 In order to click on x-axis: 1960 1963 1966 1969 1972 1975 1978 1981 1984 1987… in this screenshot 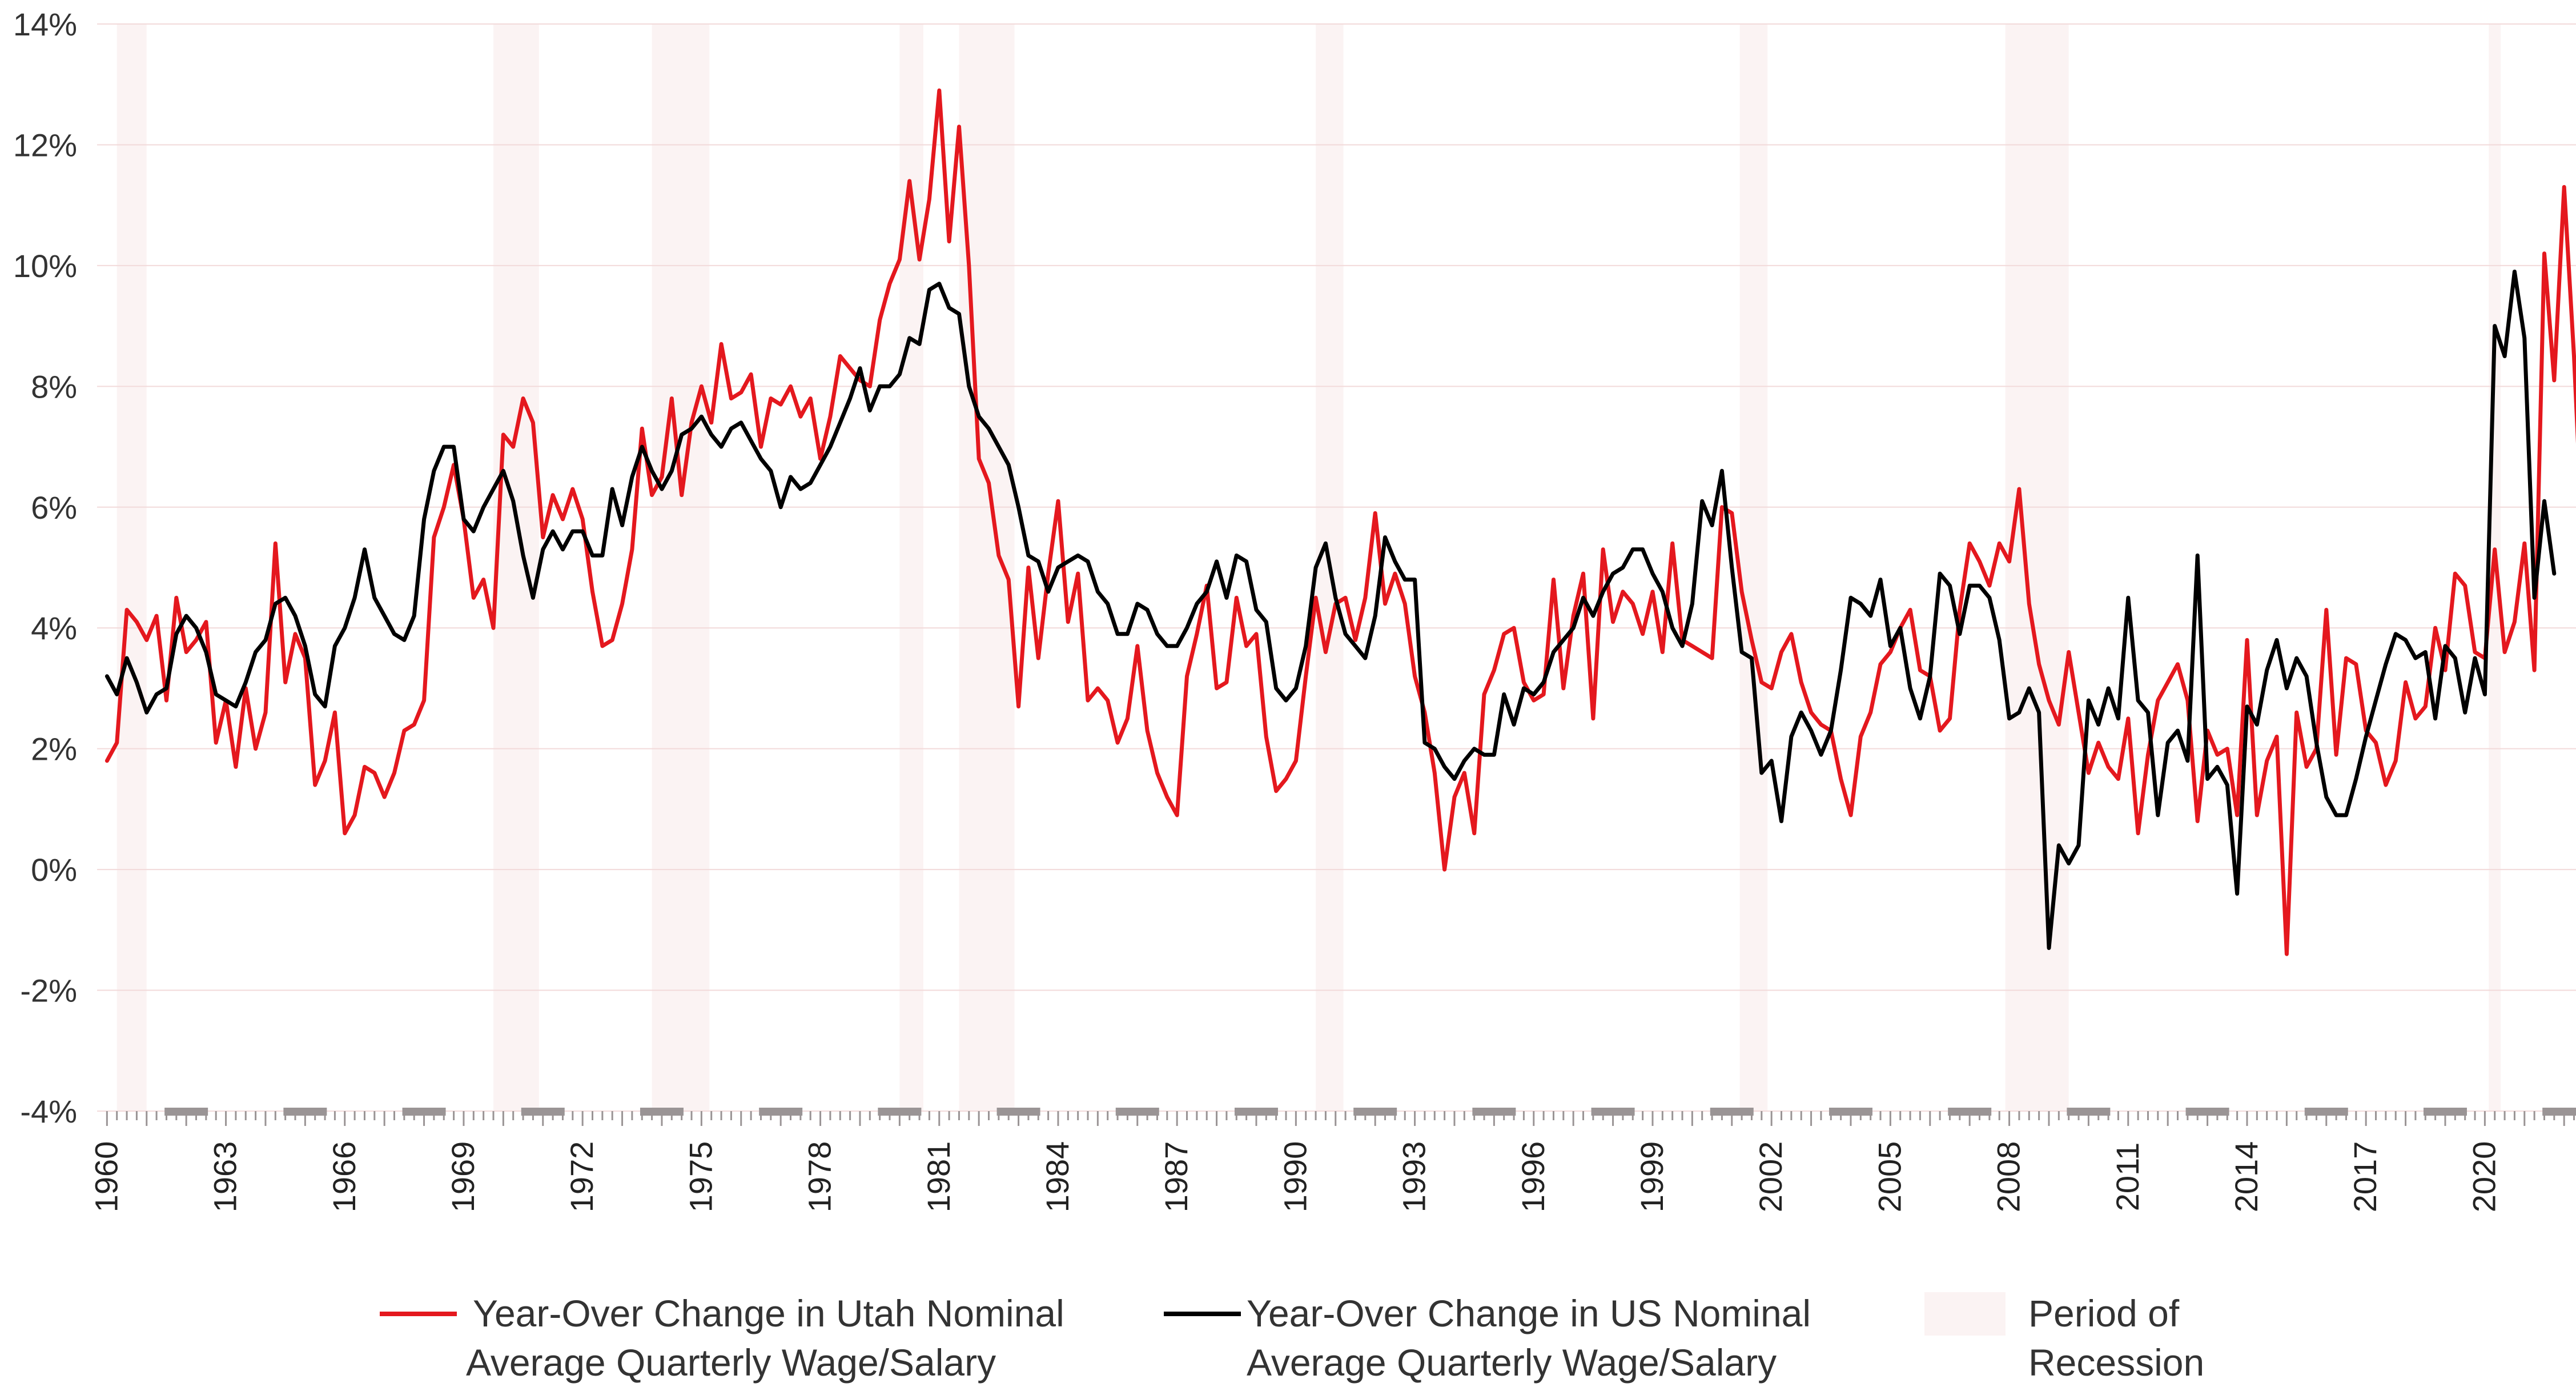, I will do `click(1332, 1160)`.